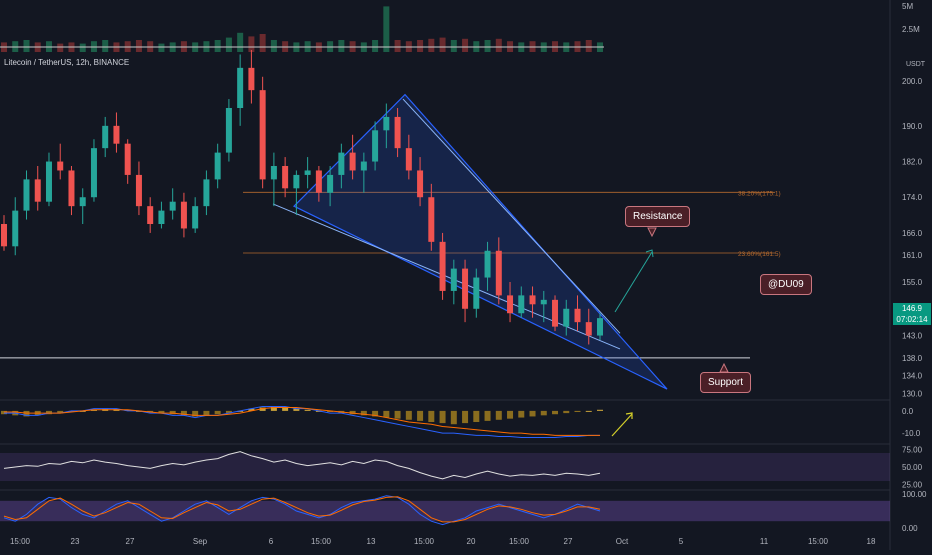  Describe the element at coordinates (681, 541) in the screenshot. I see `time-tick-label: 5` at that location.